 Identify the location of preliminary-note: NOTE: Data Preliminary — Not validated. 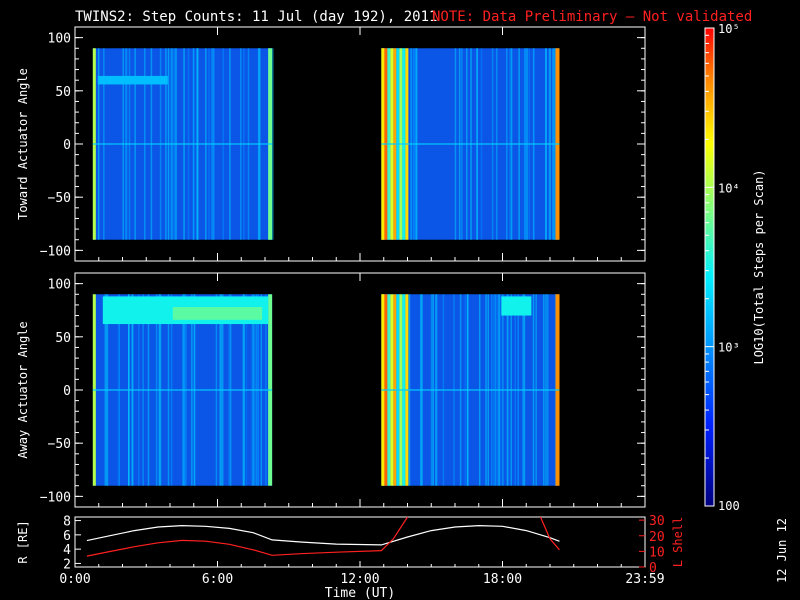
(592, 17).